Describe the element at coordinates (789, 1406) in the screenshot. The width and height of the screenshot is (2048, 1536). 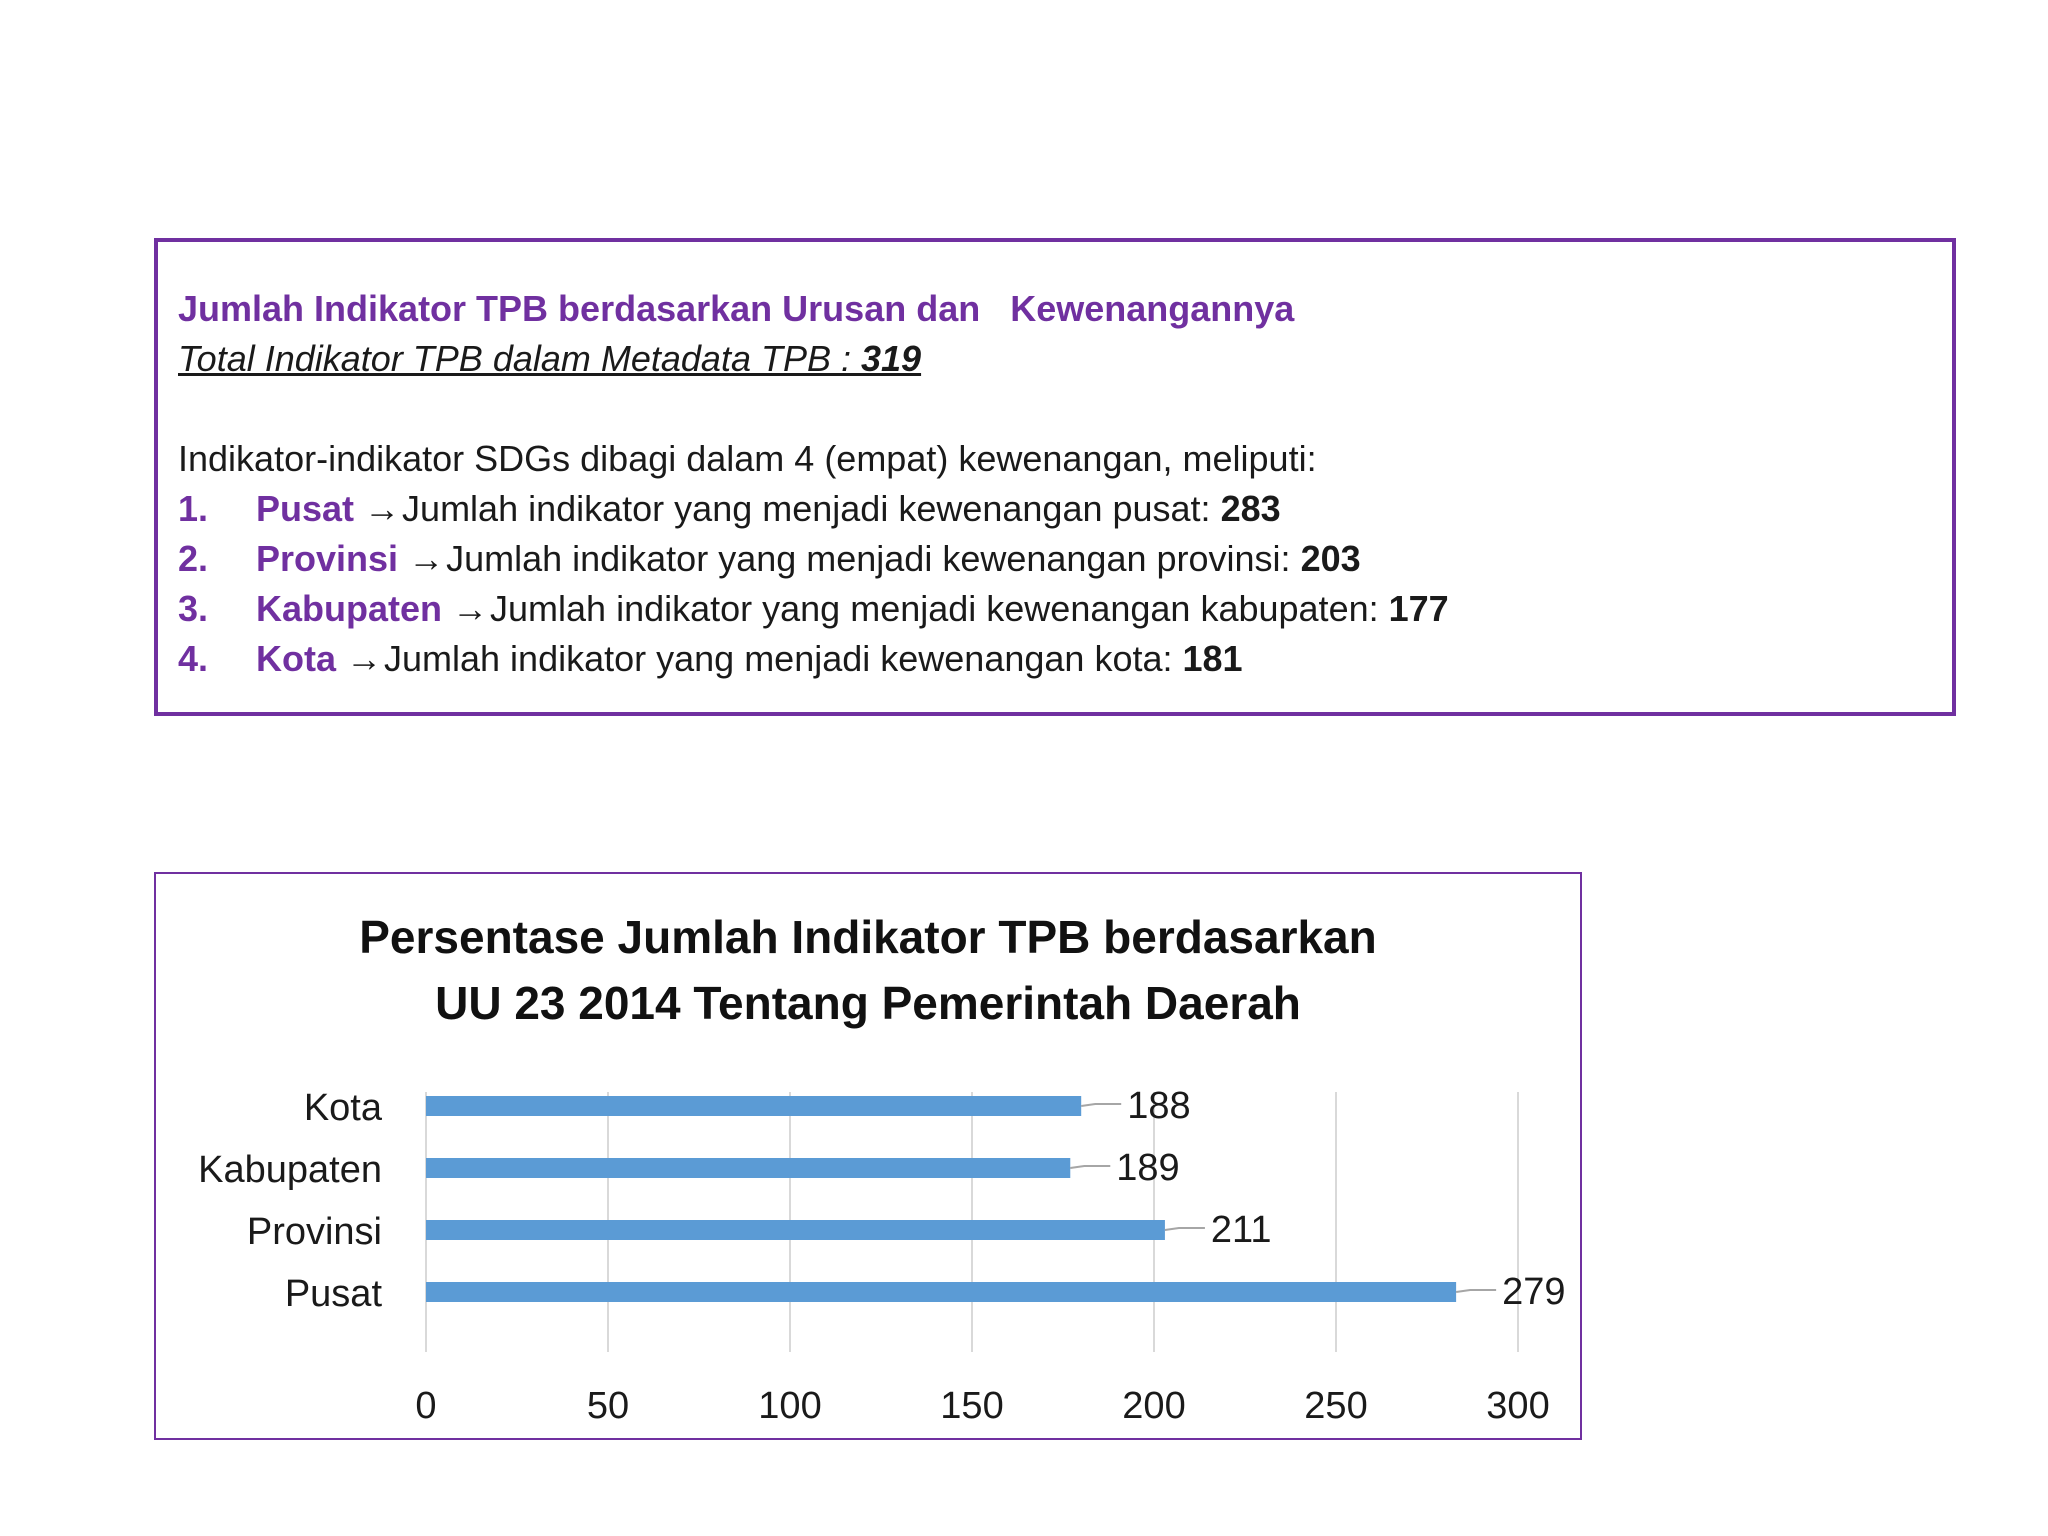
I see `x-tick-label: 100` at that location.